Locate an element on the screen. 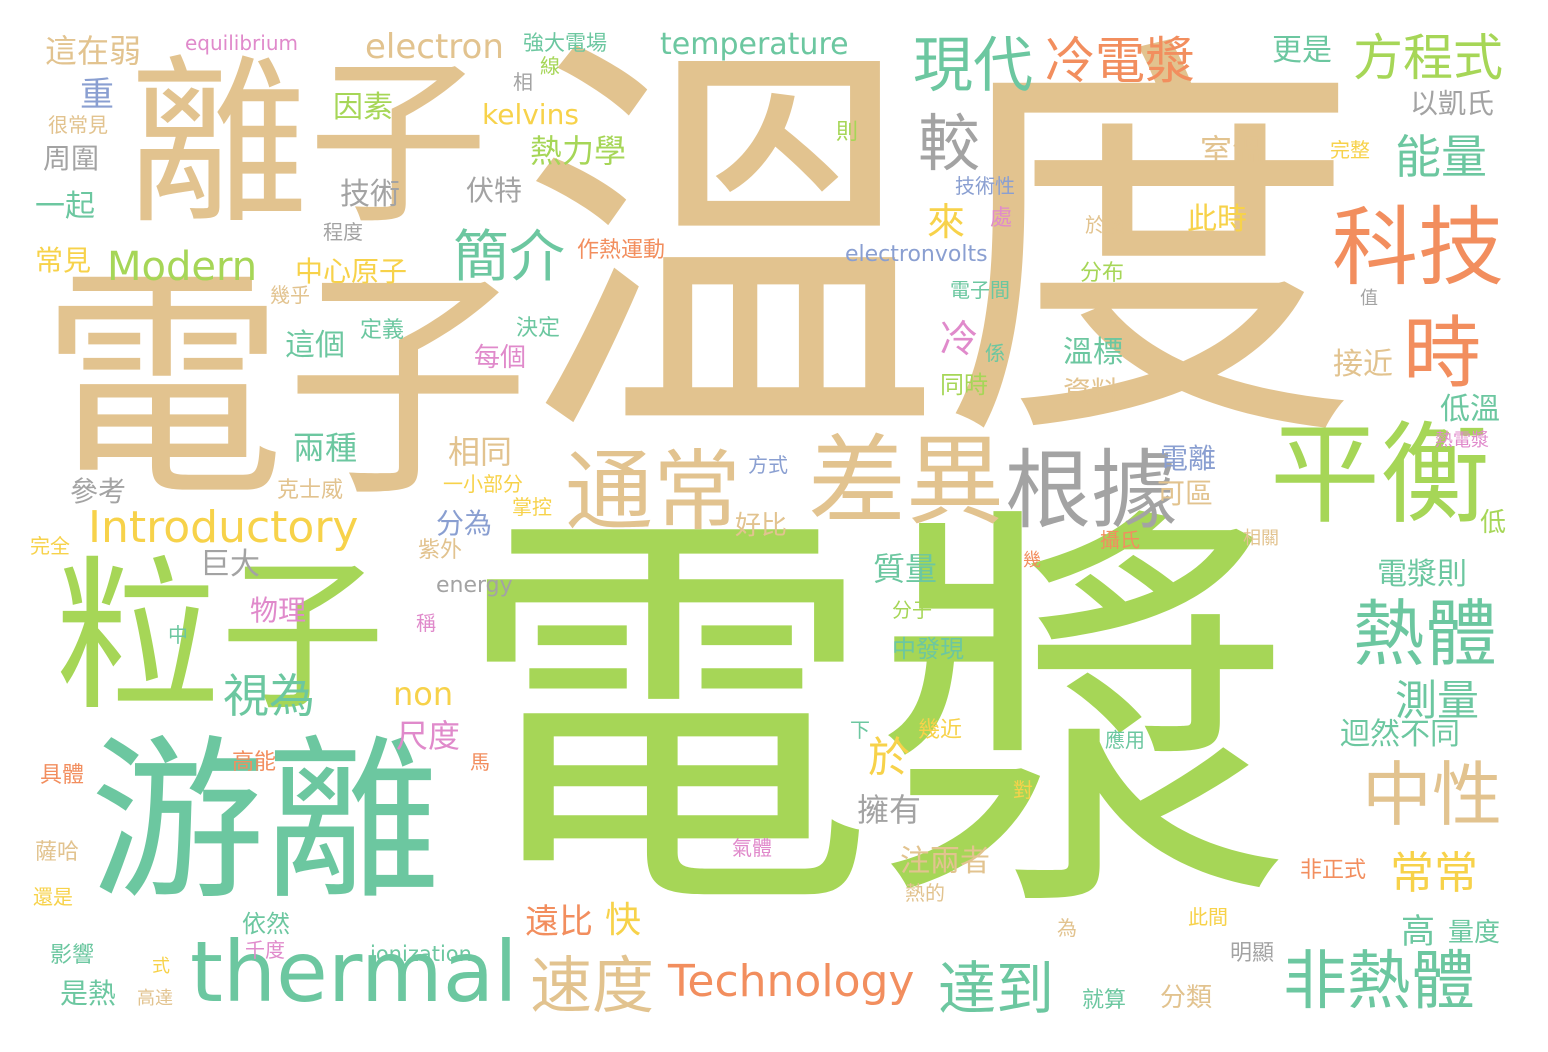 This screenshot has width=1548, height=1052. word-fenlei: 分類 is located at coordinates (1186, 998).